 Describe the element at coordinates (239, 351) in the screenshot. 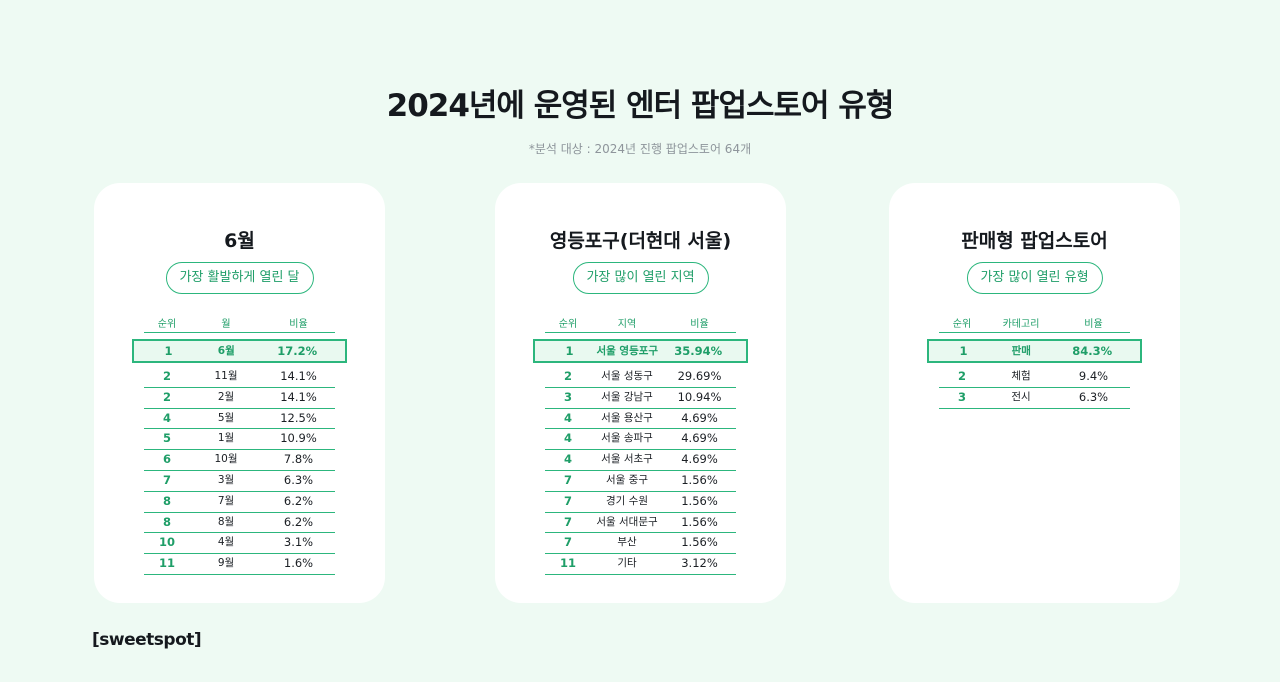

I see `table-row-top-rank: 1 6월 17.2%` at that location.